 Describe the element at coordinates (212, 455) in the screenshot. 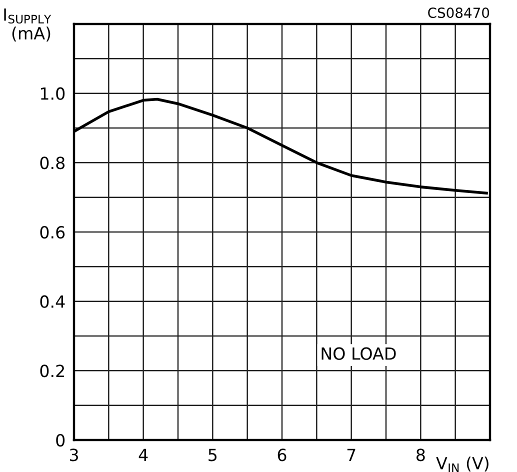

I see `x-tick-label: 5` at that location.